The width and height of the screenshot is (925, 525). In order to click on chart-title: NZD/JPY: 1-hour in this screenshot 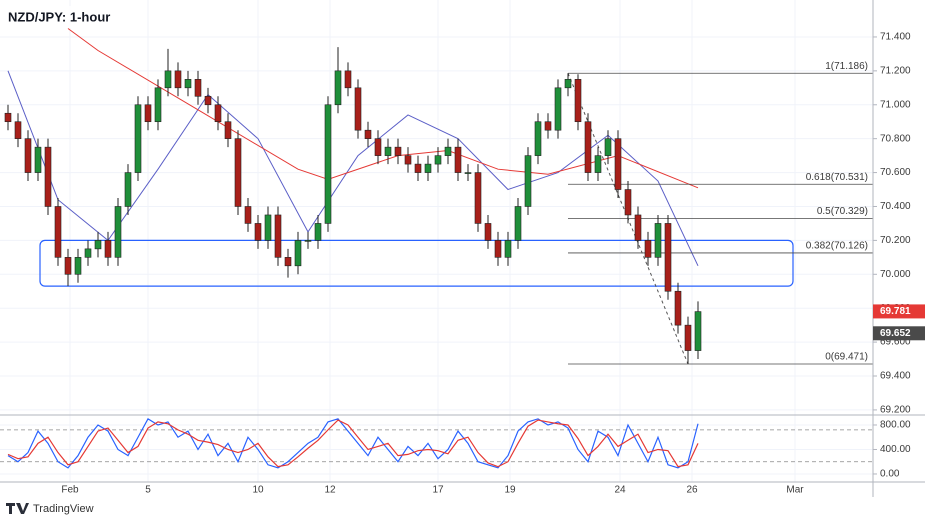, I will do `click(59, 16)`.